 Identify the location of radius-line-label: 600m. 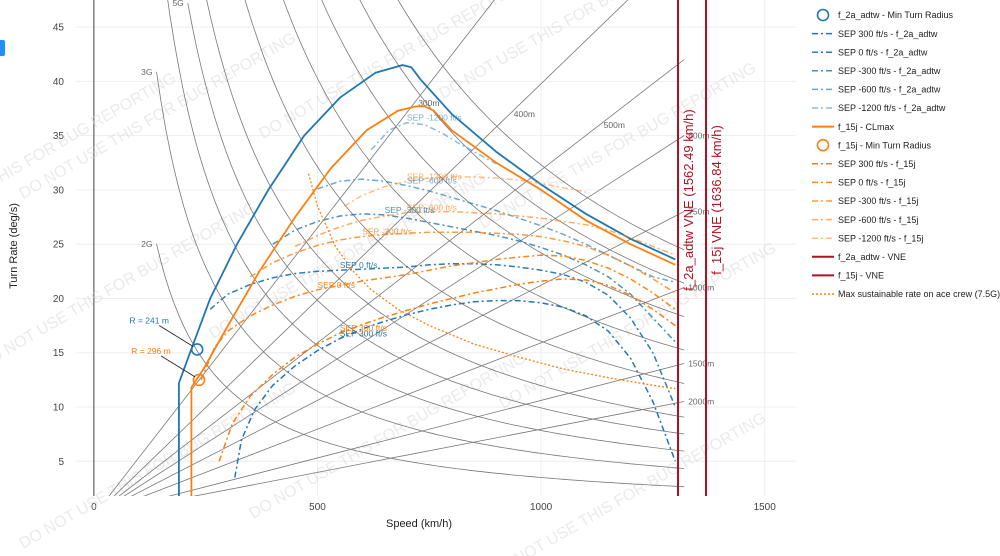
(698, 136).